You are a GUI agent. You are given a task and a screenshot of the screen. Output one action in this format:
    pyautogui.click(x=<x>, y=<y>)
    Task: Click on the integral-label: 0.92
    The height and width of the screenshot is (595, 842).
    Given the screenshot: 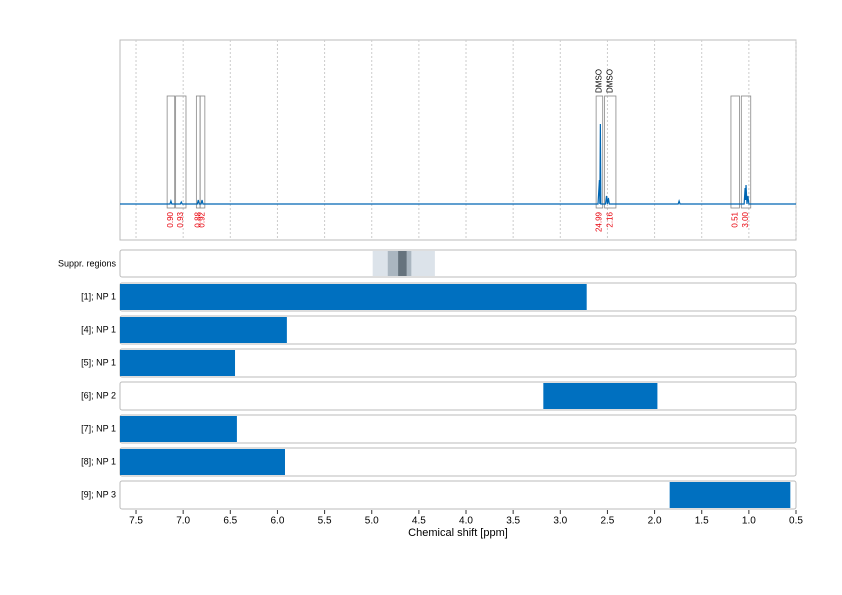 What is the action you would take?
    pyautogui.click(x=202, y=219)
    